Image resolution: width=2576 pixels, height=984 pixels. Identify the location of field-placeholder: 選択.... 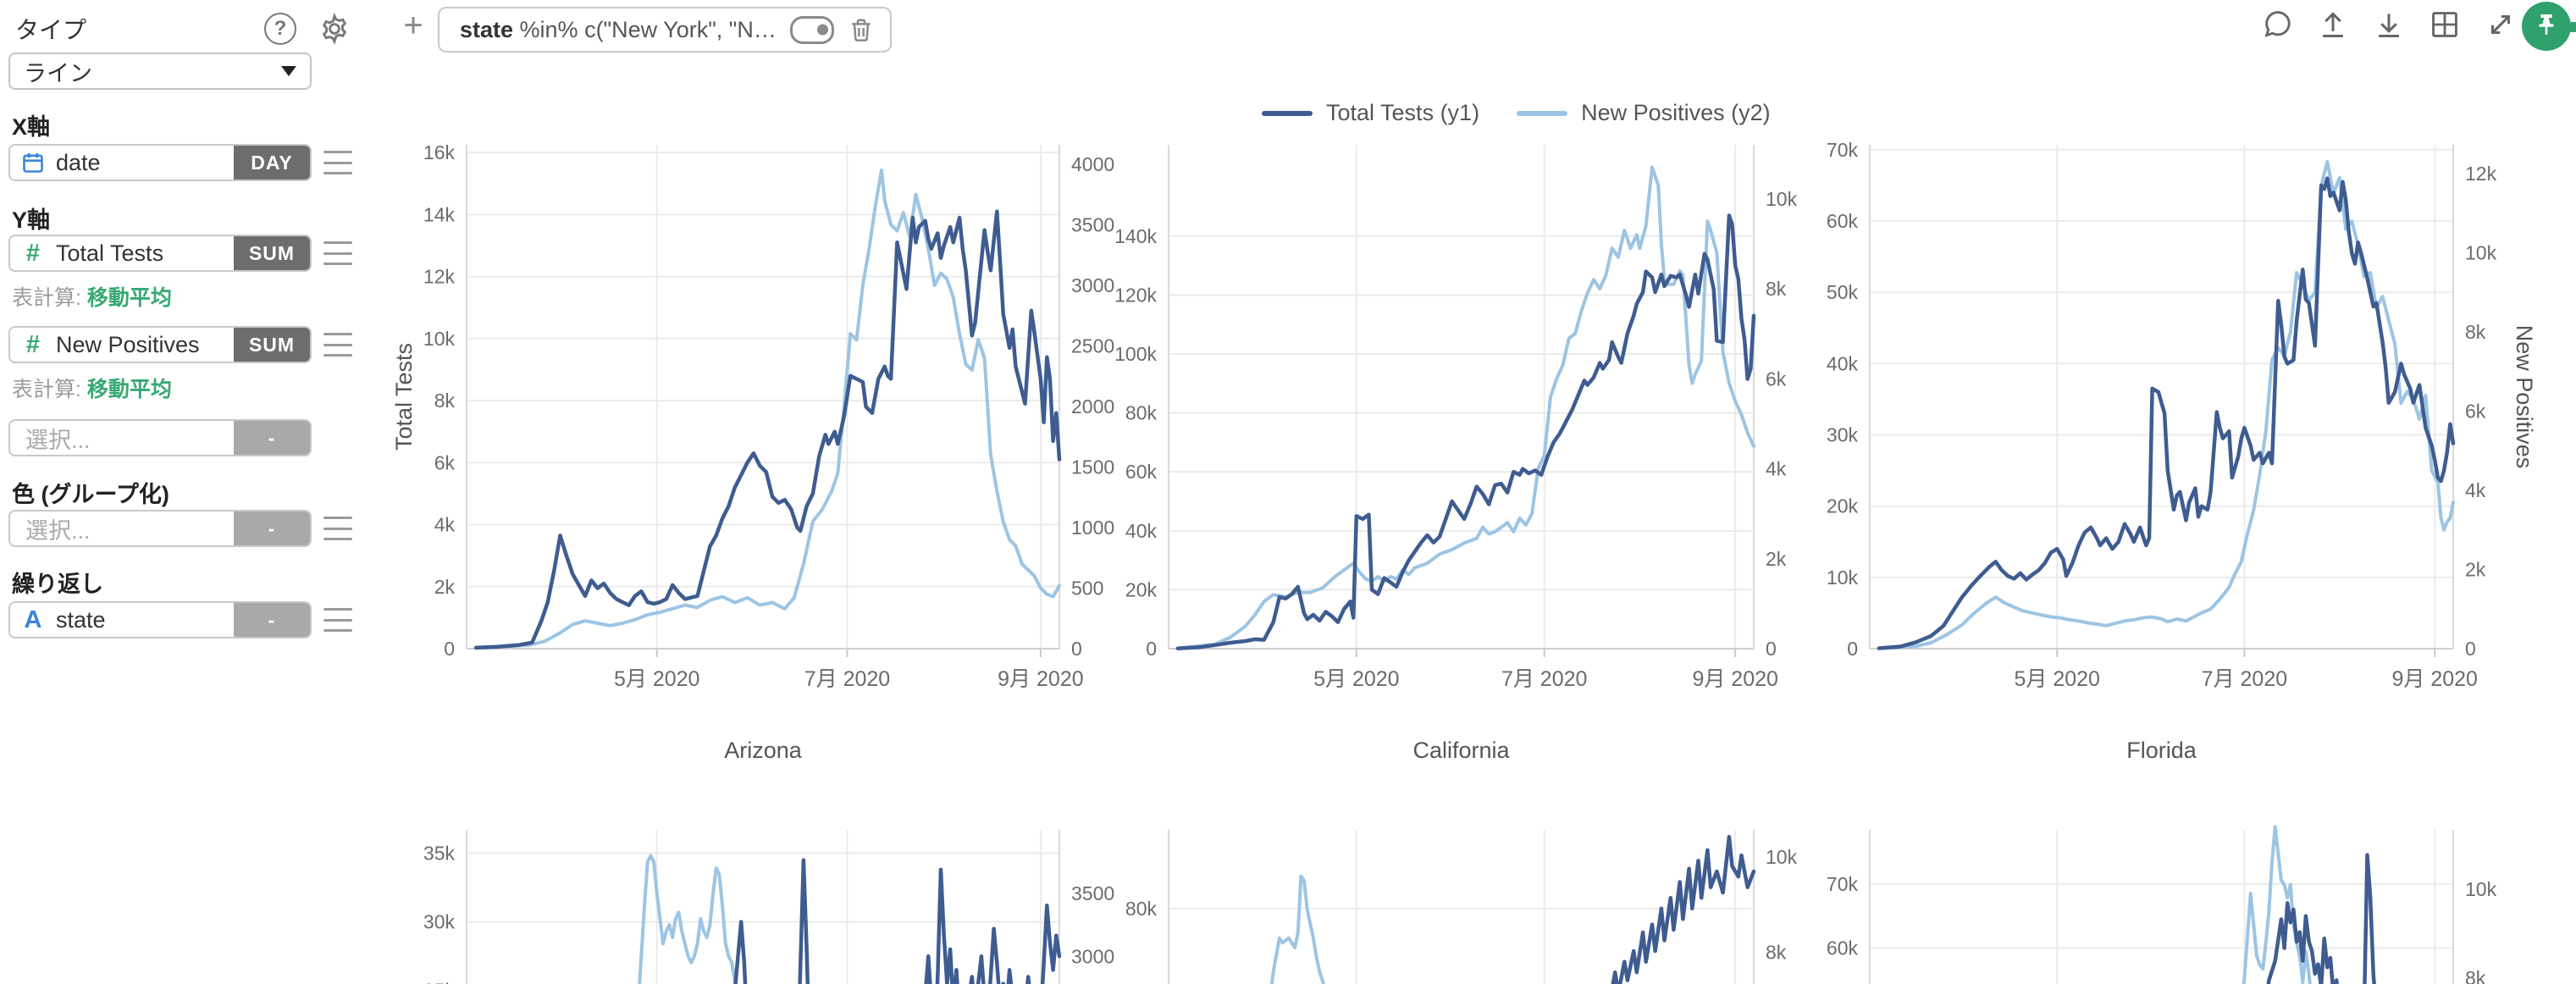
(58, 530).